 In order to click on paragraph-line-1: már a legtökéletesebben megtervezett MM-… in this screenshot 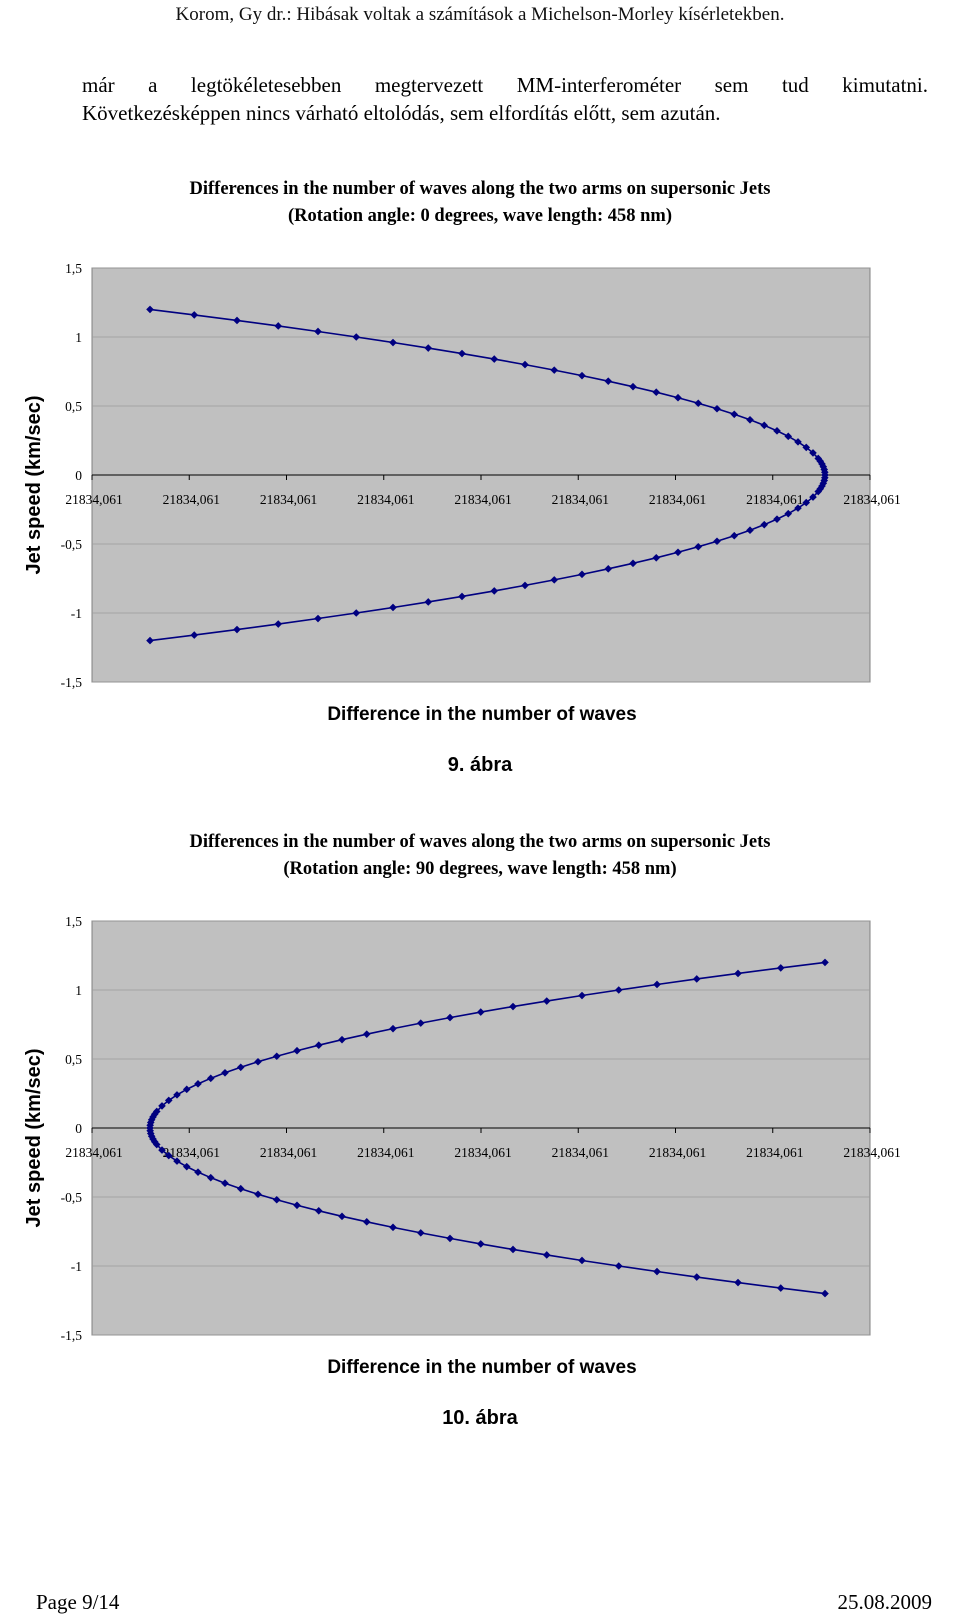, I will do `click(505, 85)`.